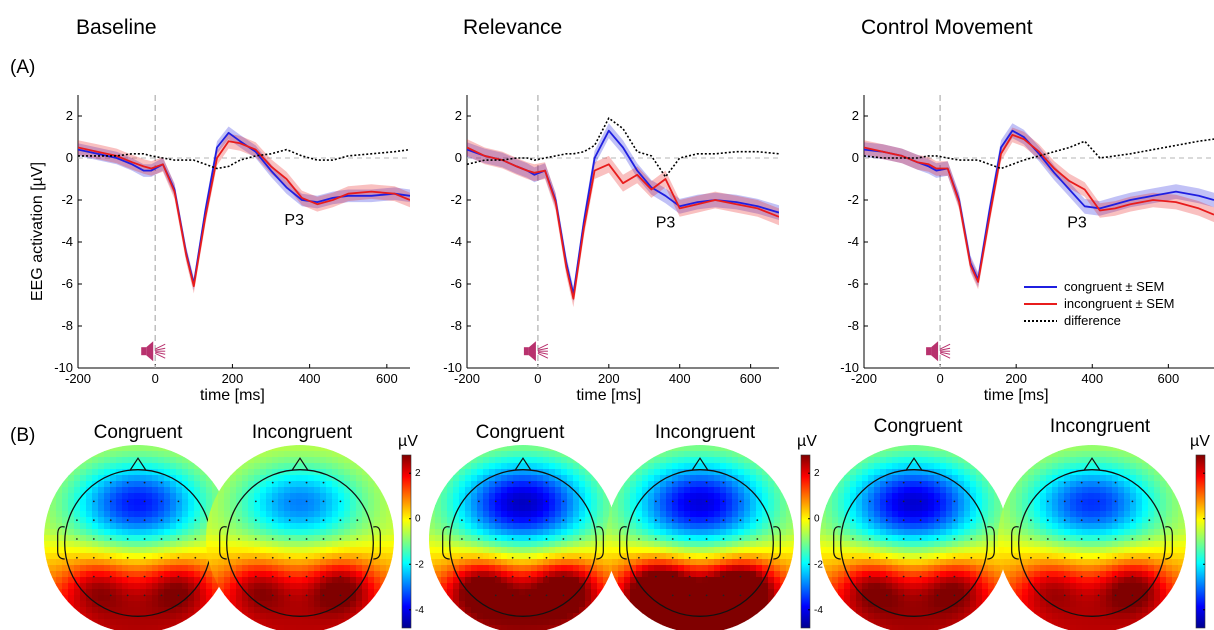 The height and width of the screenshot is (630, 1214). Describe the element at coordinates (536, 351) in the screenshot. I see `speaker-icon` at that location.